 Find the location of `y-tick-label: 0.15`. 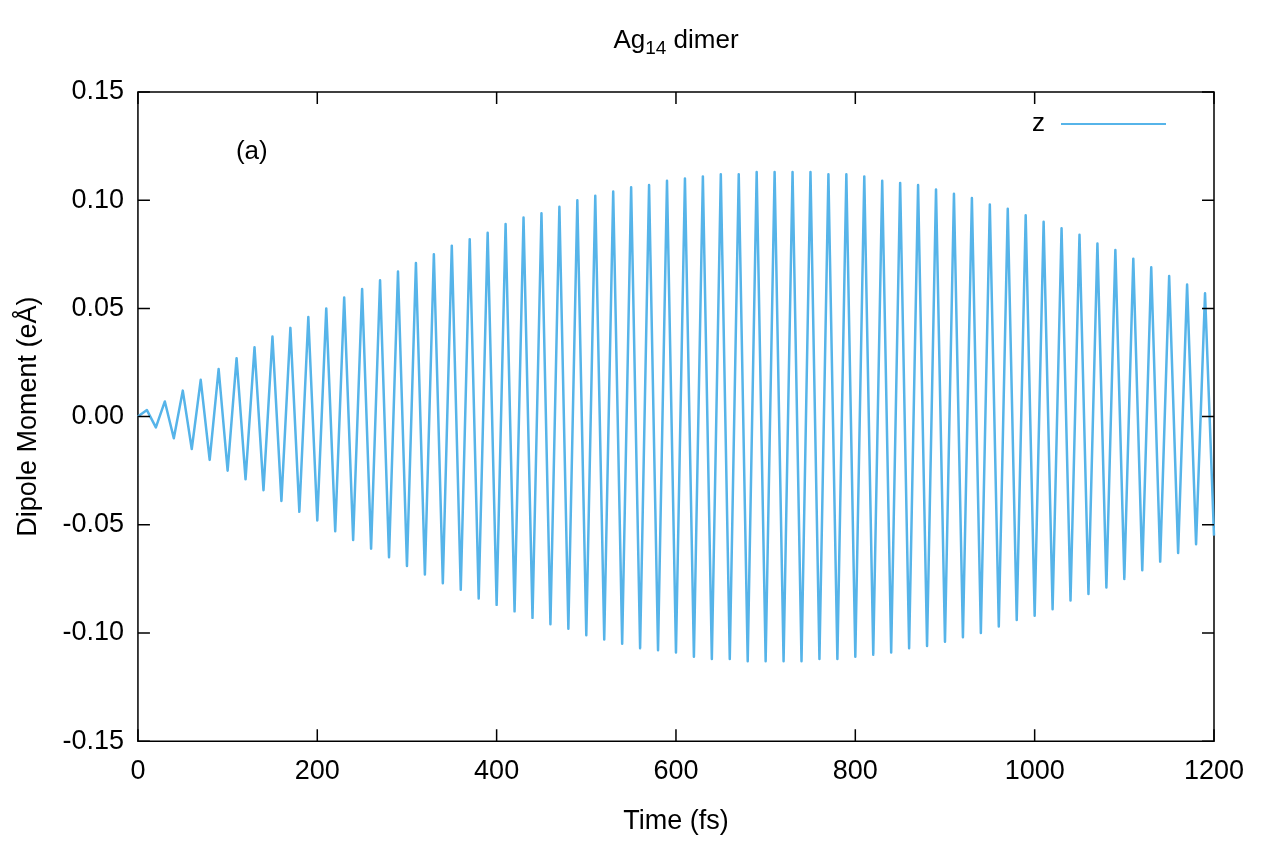

y-tick-label: 0.15 is located at coordinates (97, 90).